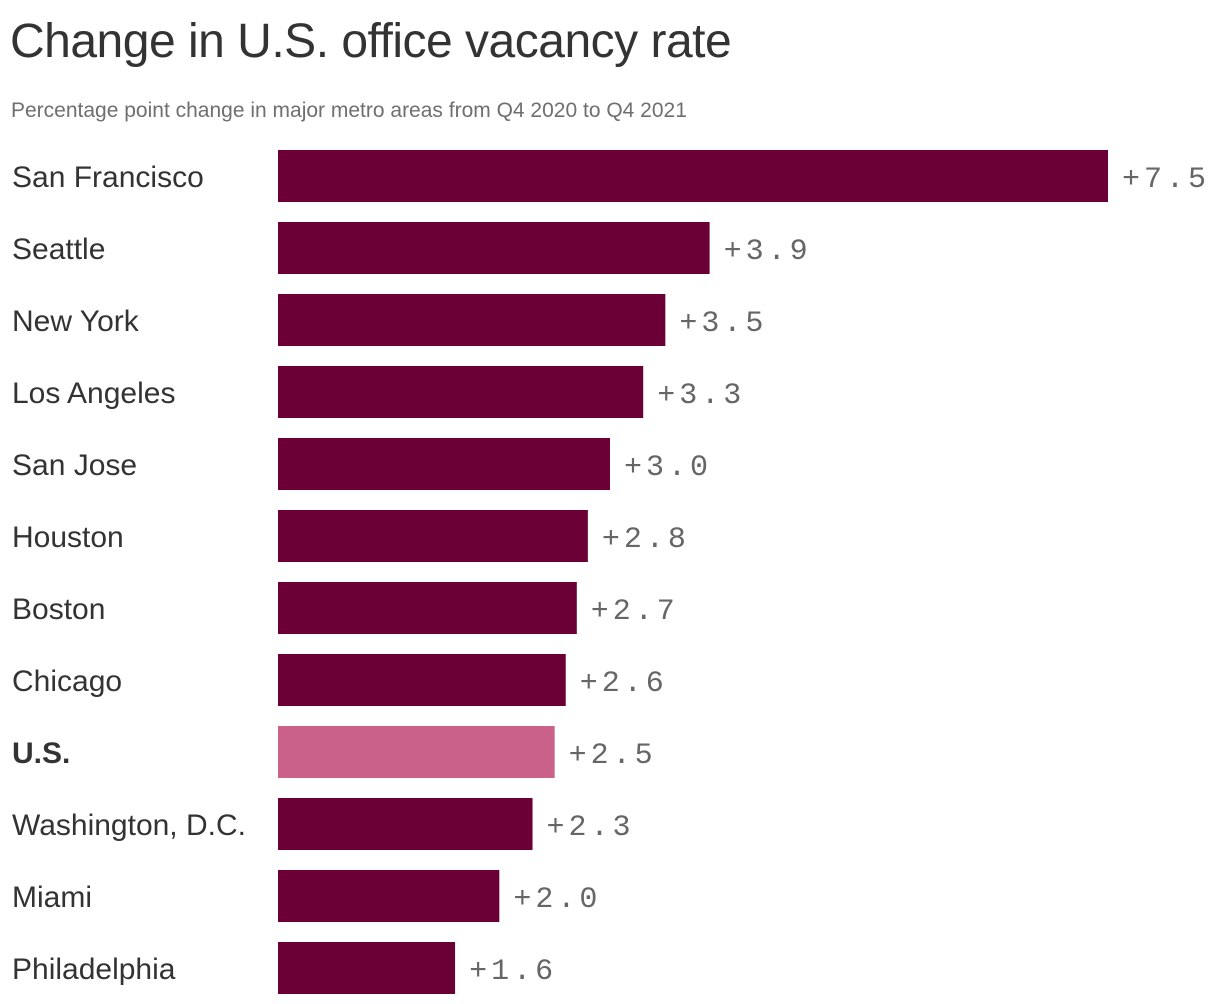  What do you see at coordinates (613, 756) in the screenshot?
I see `value-label-u-s: +2.5` at bounding box center [613, 756].